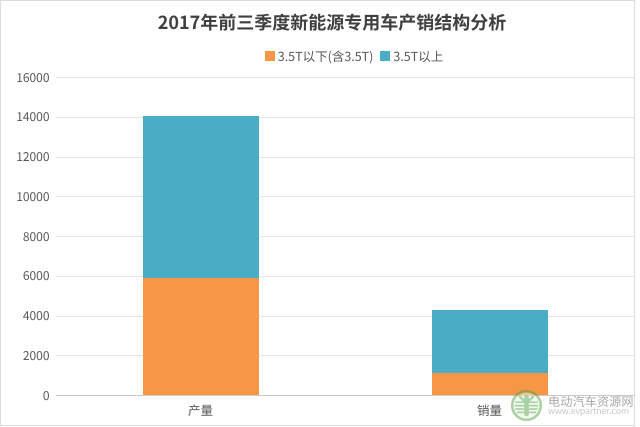  Describe the element at coordinates (36, 315) in the screenshot. I see `y-tick-label-4000: 4000` at that location.